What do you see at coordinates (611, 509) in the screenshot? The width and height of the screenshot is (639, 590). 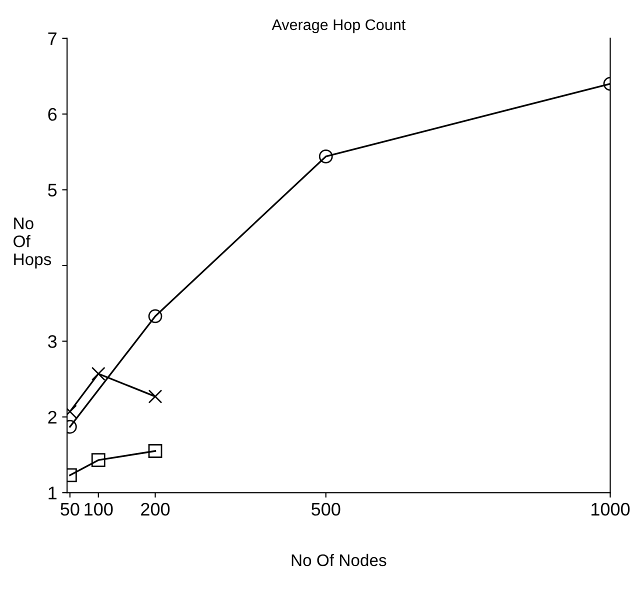 I see `x-tick-label: 1000` at bounding box center [611, 509].